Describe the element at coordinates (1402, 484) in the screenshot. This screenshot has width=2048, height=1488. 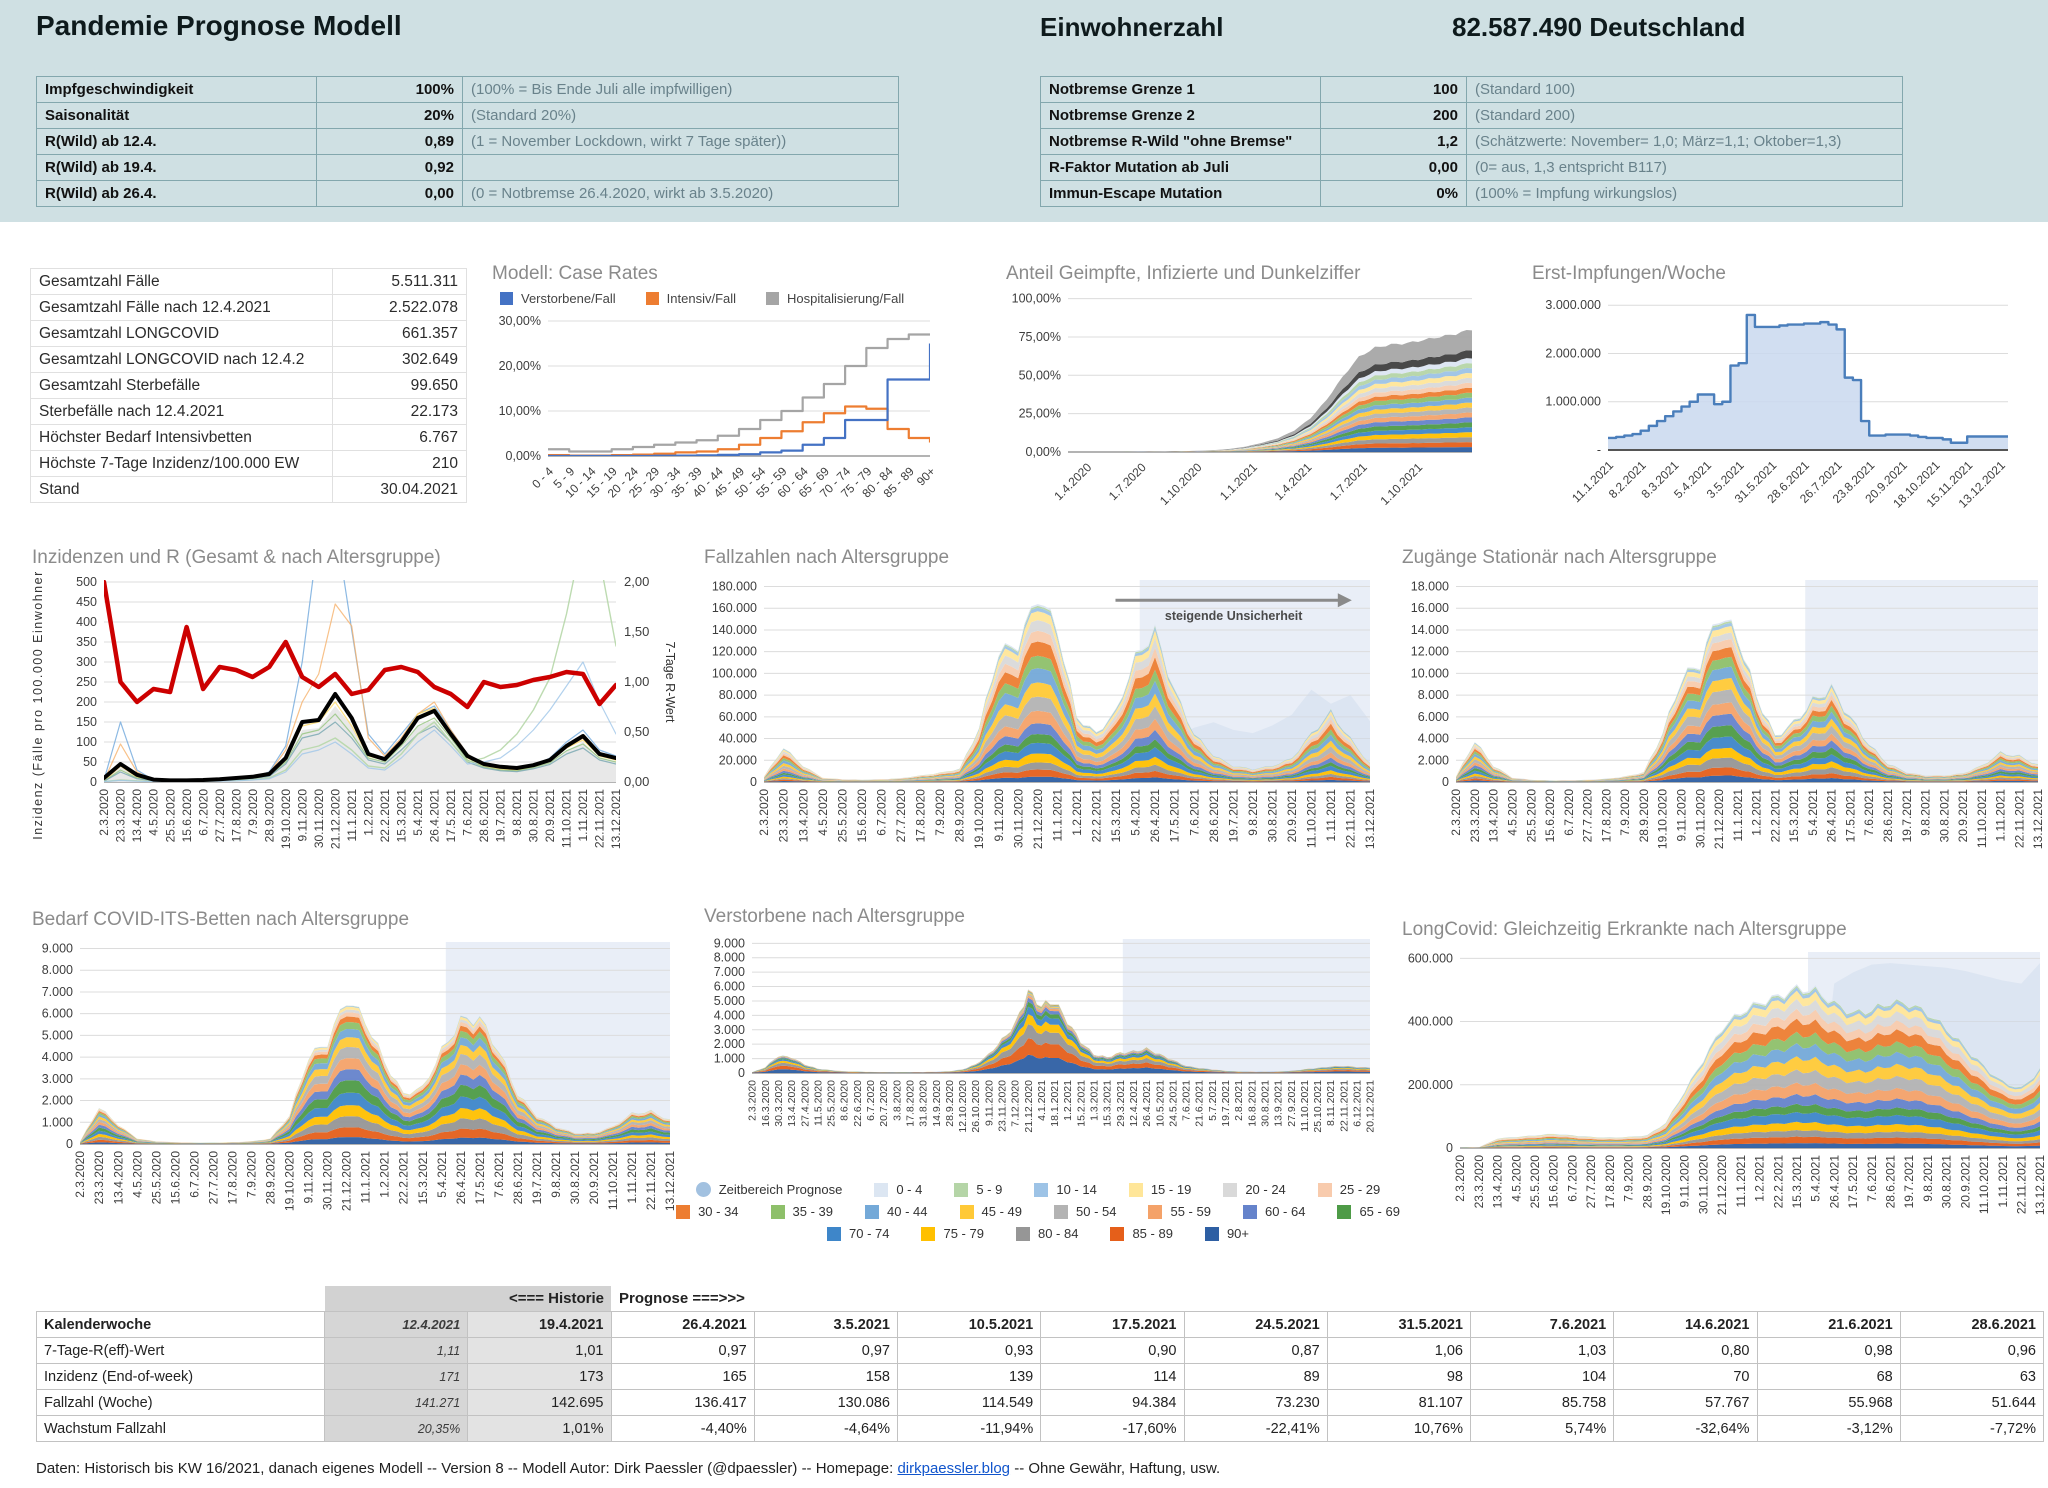
I see `svg-text: 1.10.2021` at that location.